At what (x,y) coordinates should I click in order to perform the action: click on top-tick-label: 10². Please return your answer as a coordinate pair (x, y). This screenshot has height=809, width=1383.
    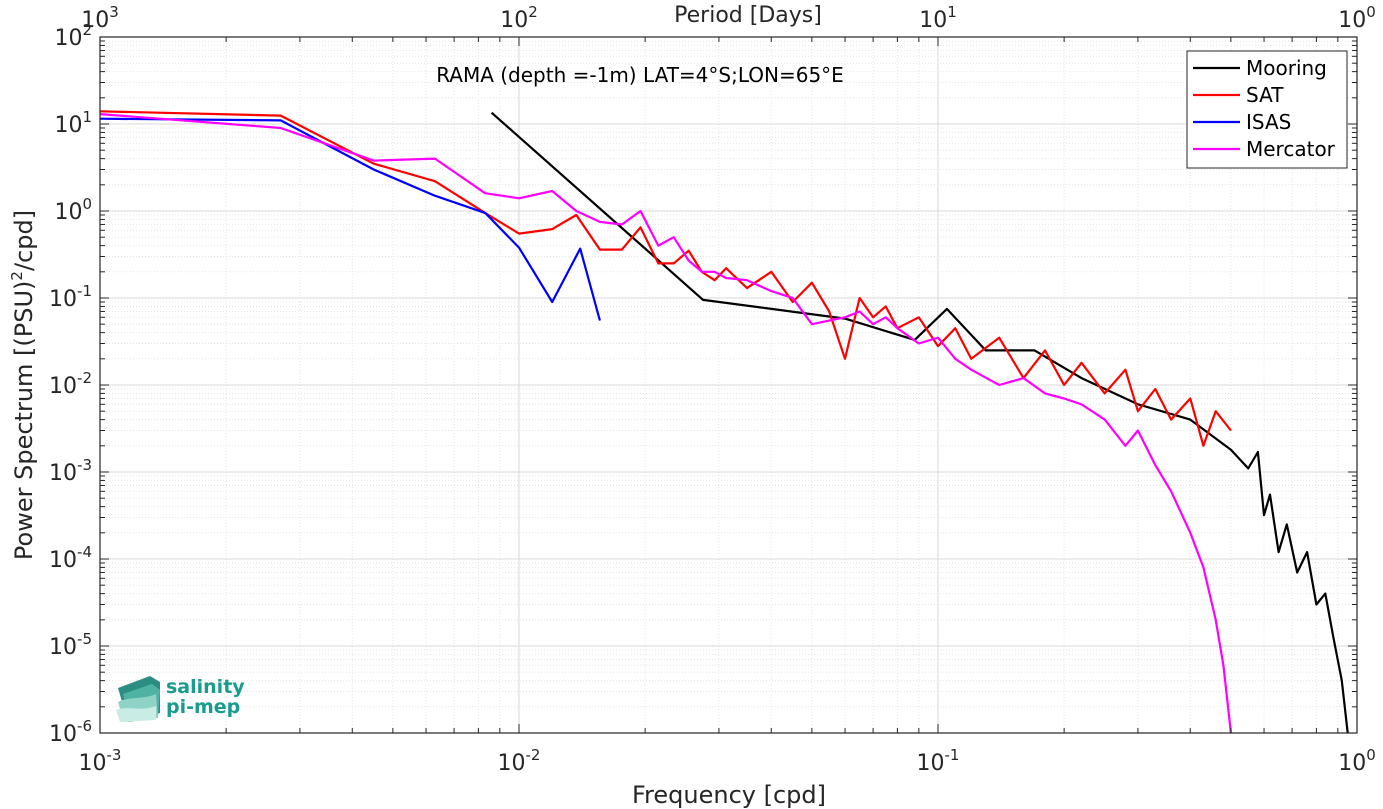
    Looking at the image, I should click on (519, 18).